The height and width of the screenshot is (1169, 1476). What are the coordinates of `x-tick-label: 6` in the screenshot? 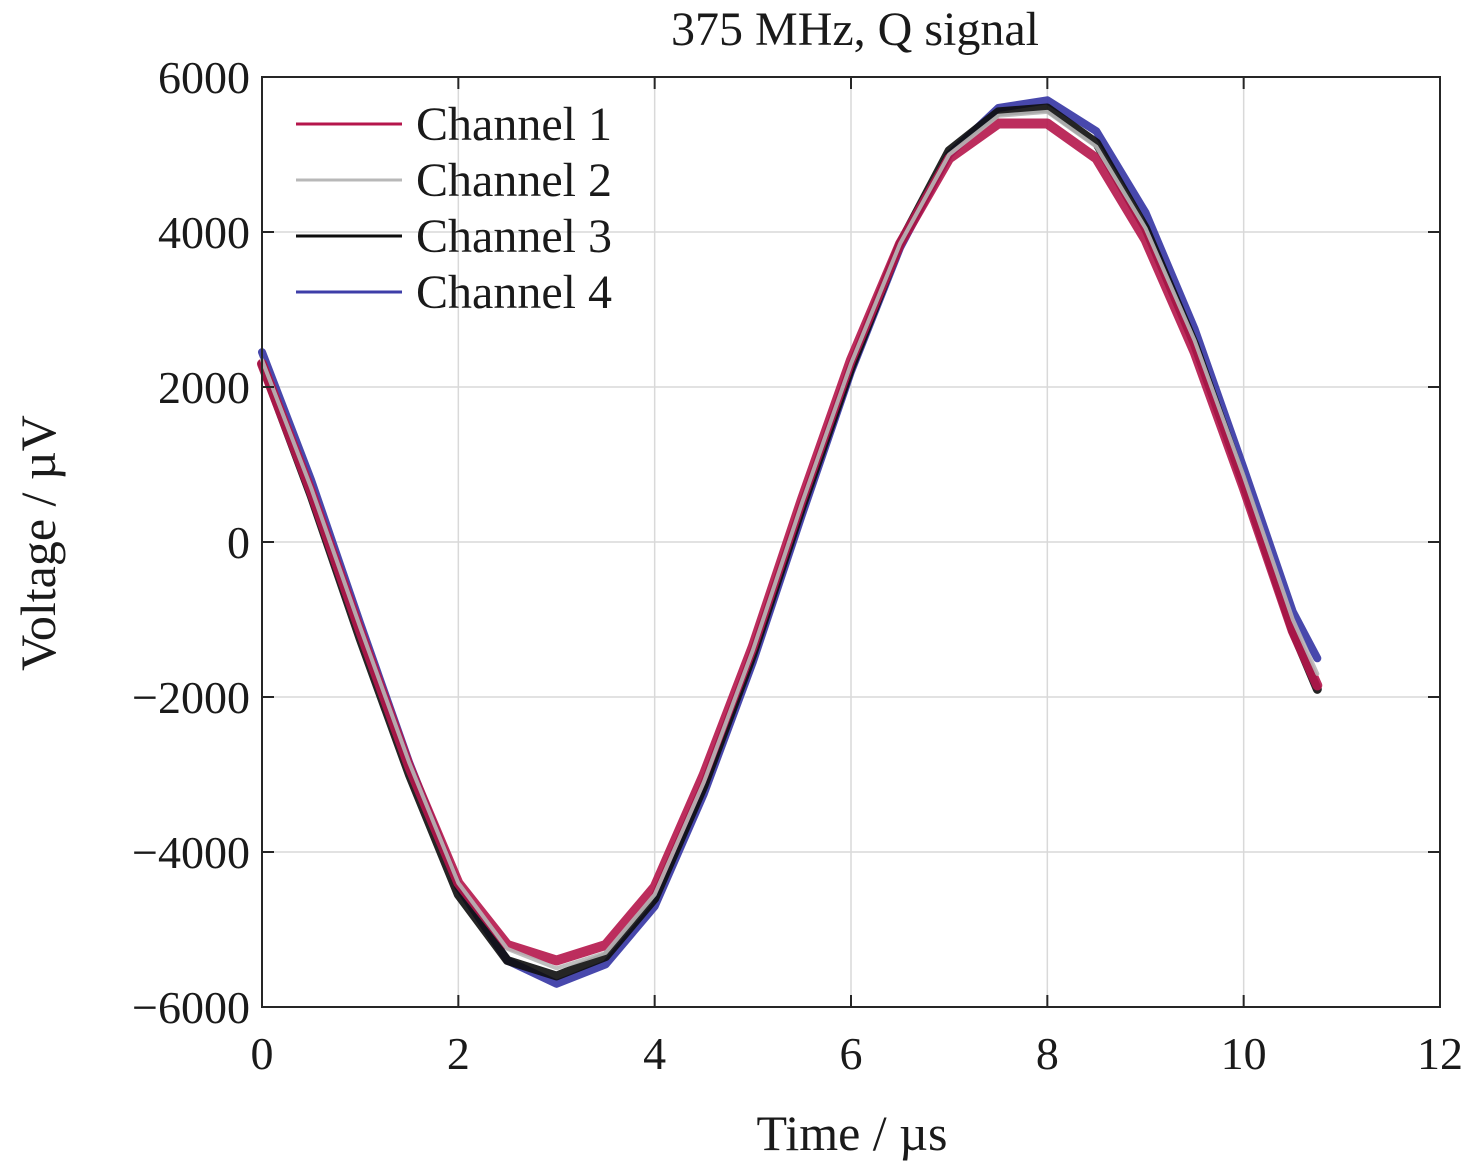 It's located at (851, 1053).